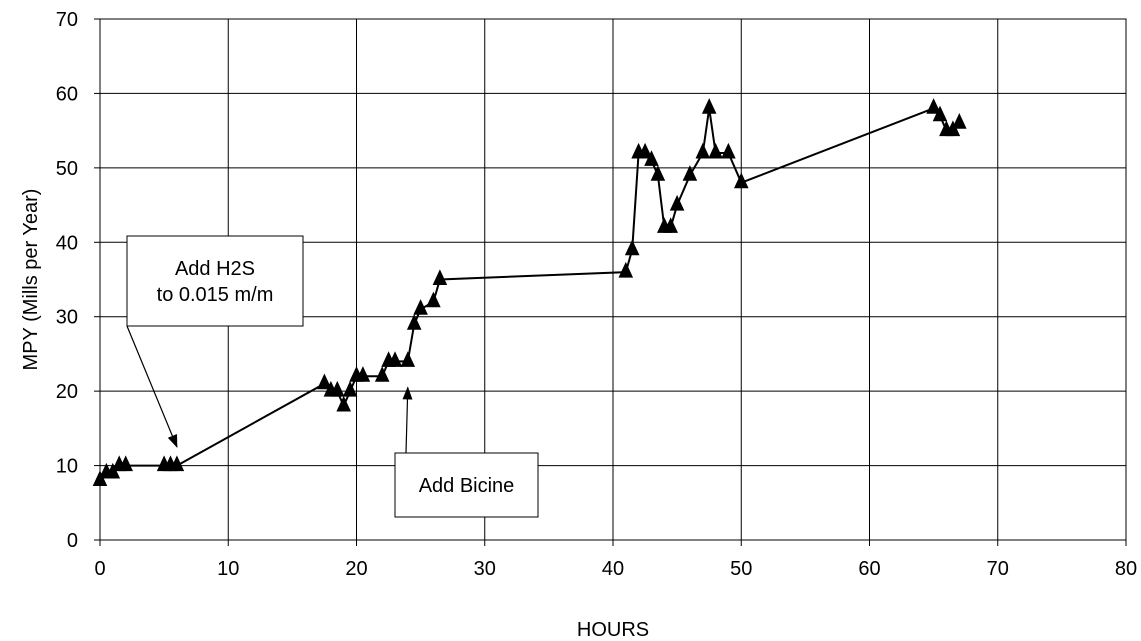  I want to click on x-tick-label: 20, so click(356, 569).